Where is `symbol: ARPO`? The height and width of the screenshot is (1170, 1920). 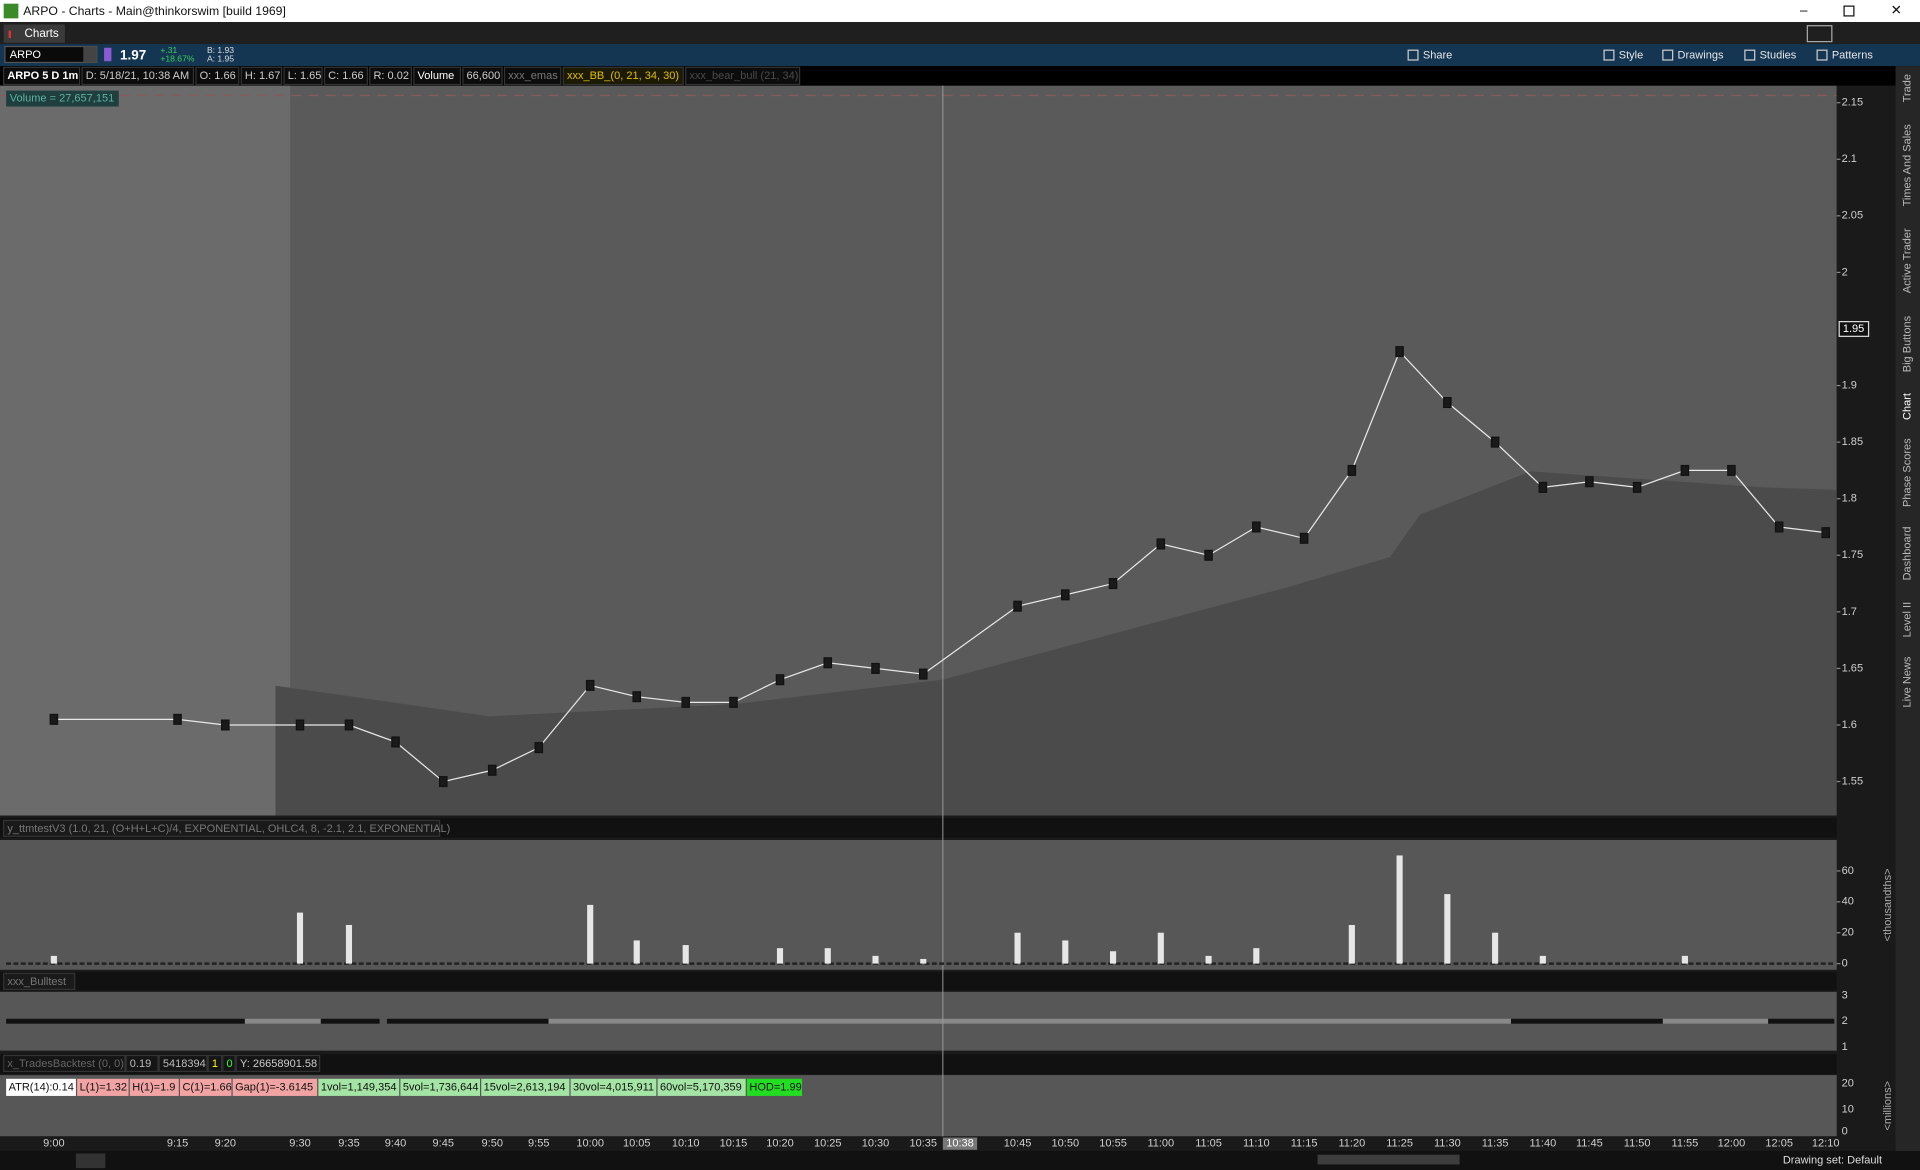 symbol: ARPO is located at coordinates (26, 55).